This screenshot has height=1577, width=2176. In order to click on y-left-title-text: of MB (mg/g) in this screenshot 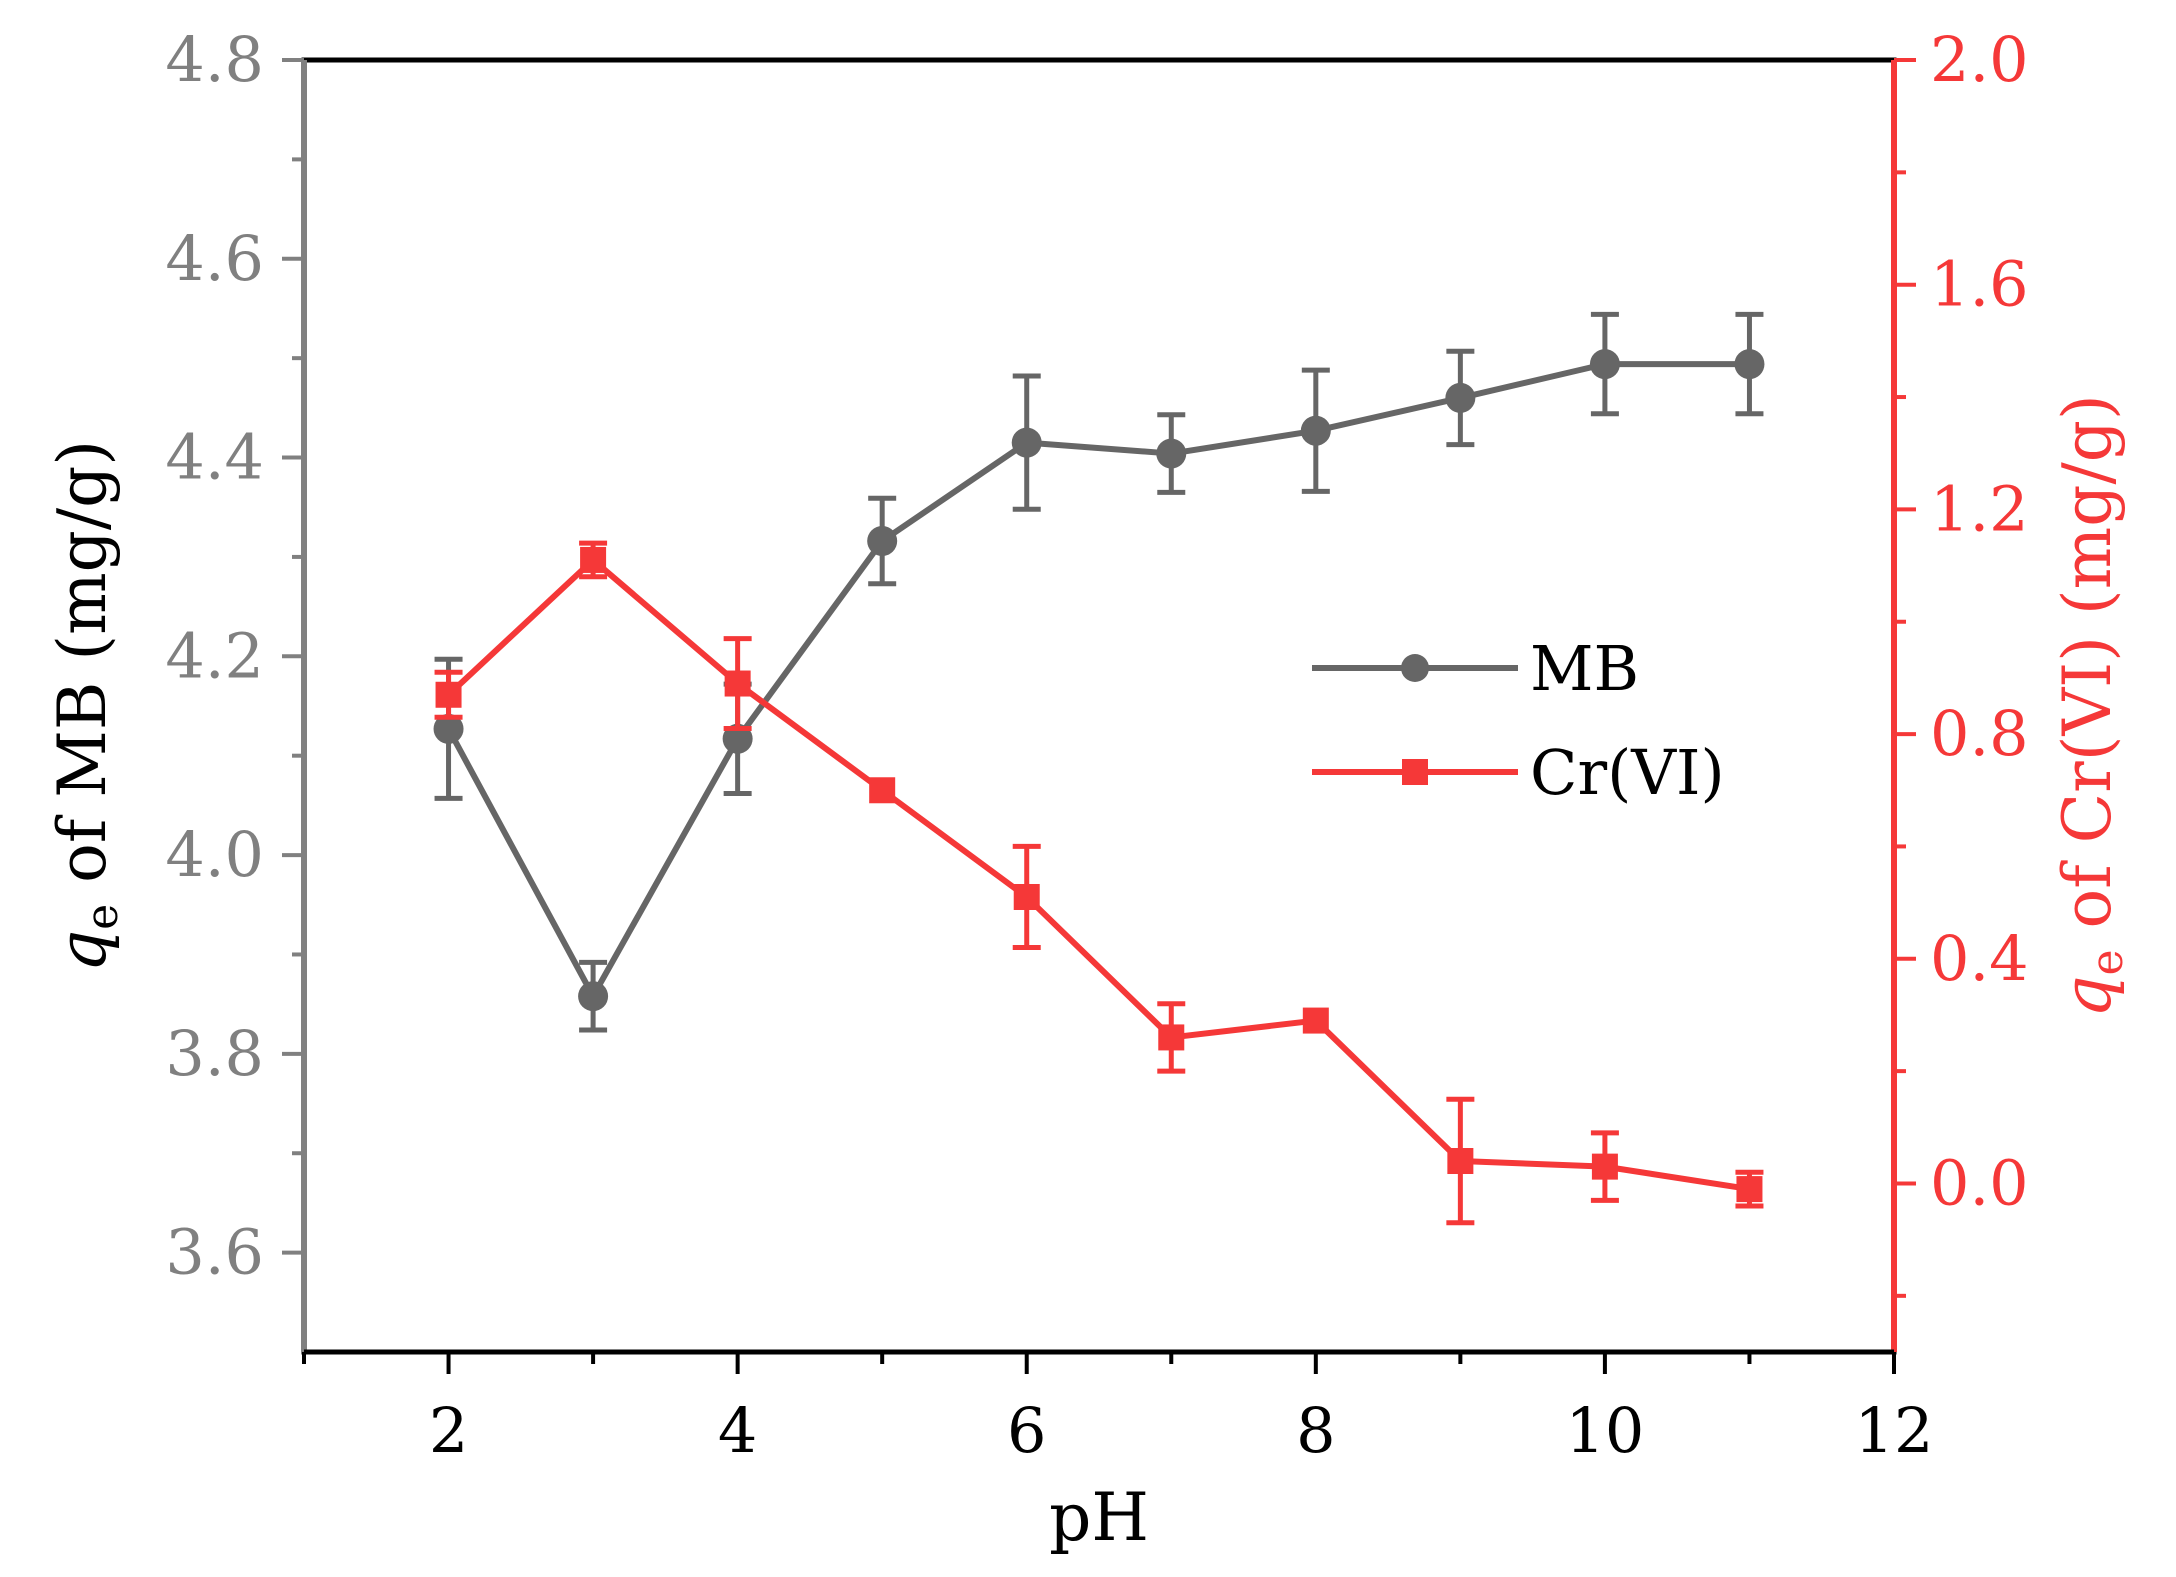, I will do `click(82, 672)`.